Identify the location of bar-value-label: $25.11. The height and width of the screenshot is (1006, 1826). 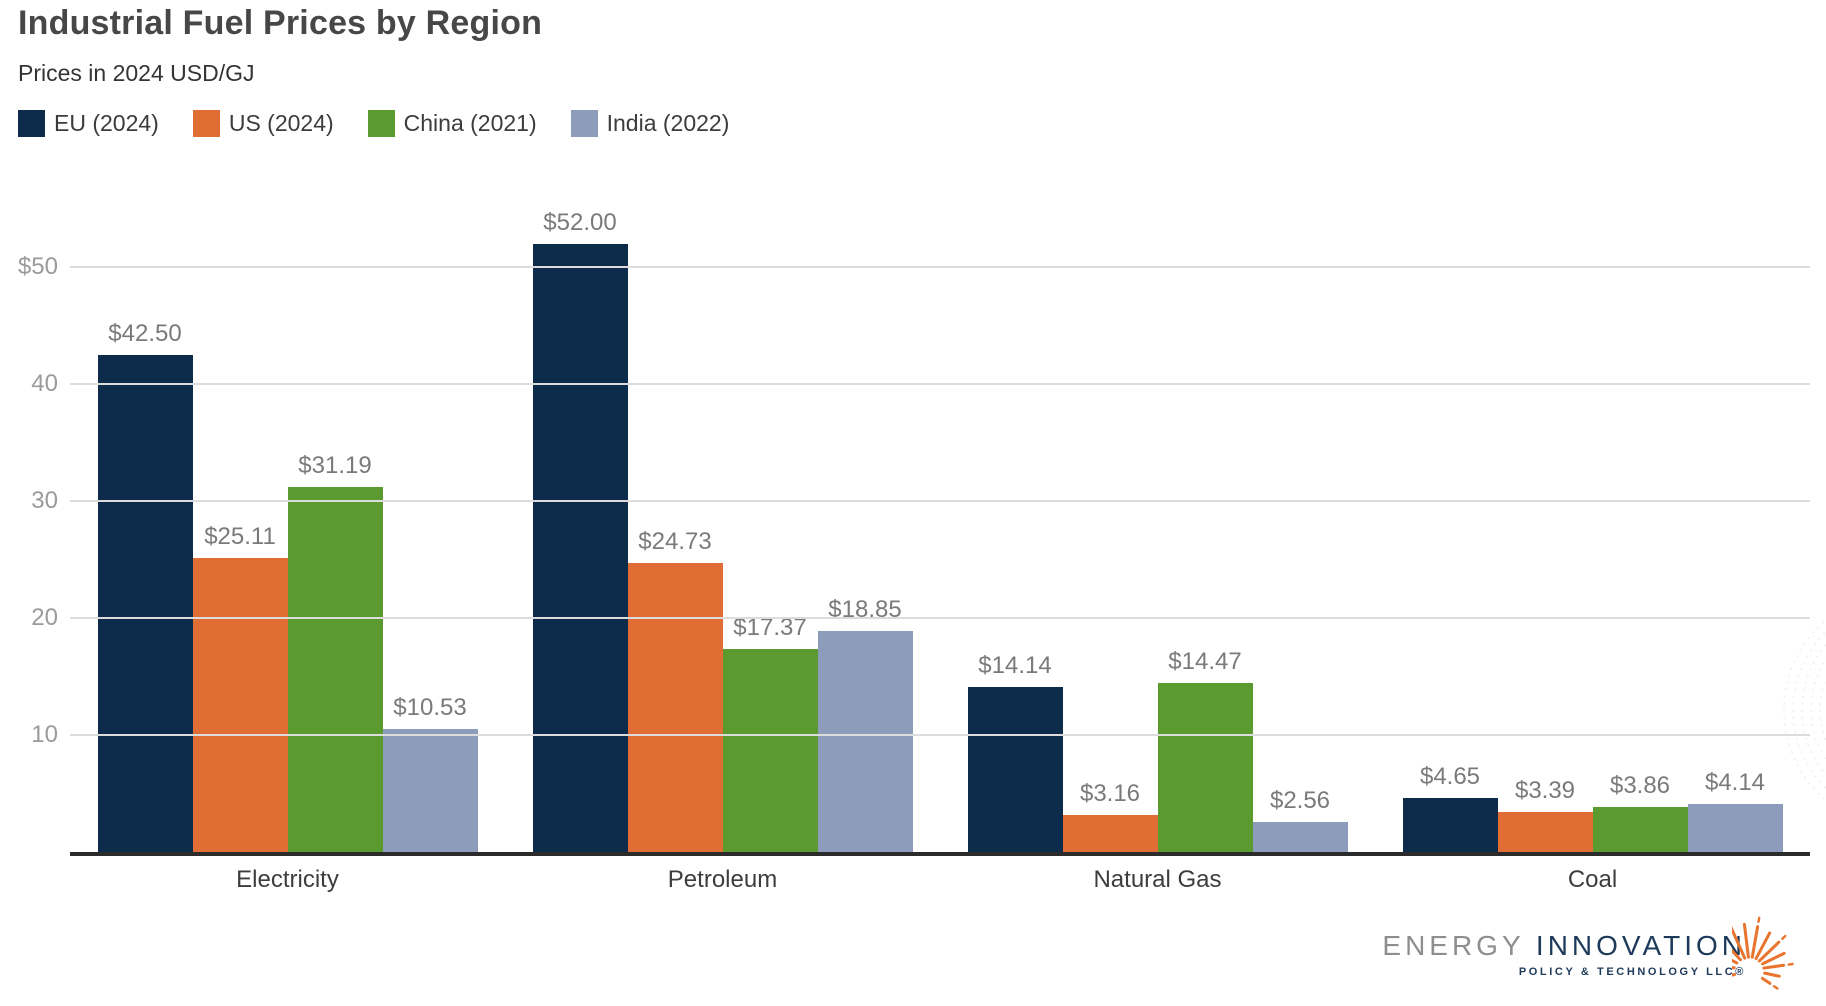
(240, 537).